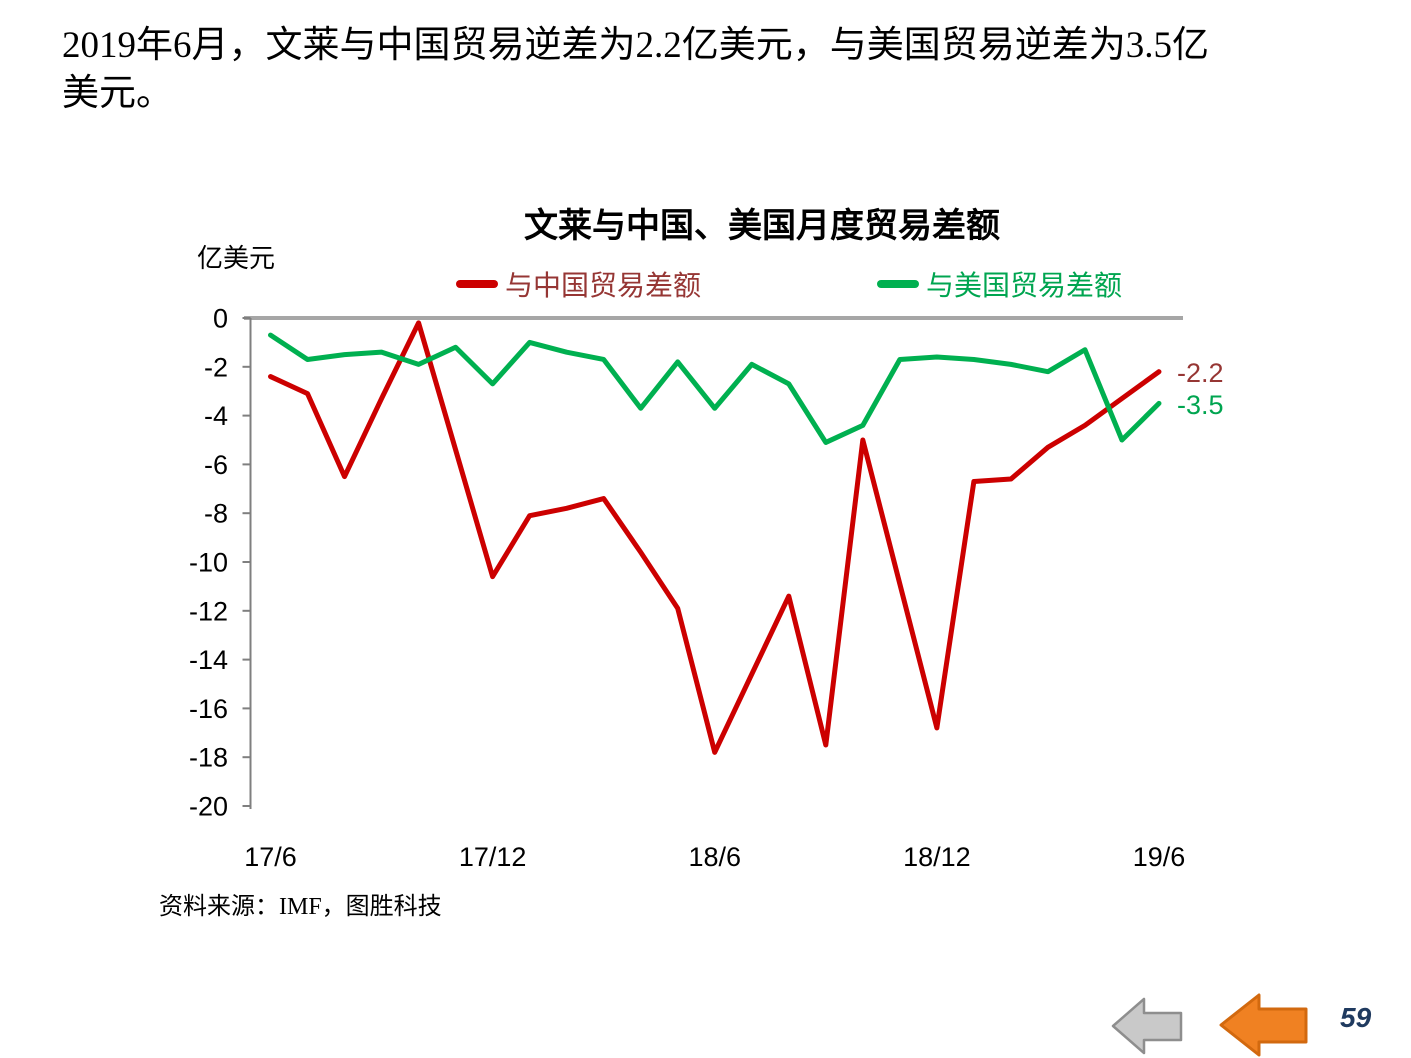 The height and width of the screenshot is (1058, 1411). Describe the element at coordinates (117, 93) in the screenshot. I see `headline-line-2: 美元。` at that location.